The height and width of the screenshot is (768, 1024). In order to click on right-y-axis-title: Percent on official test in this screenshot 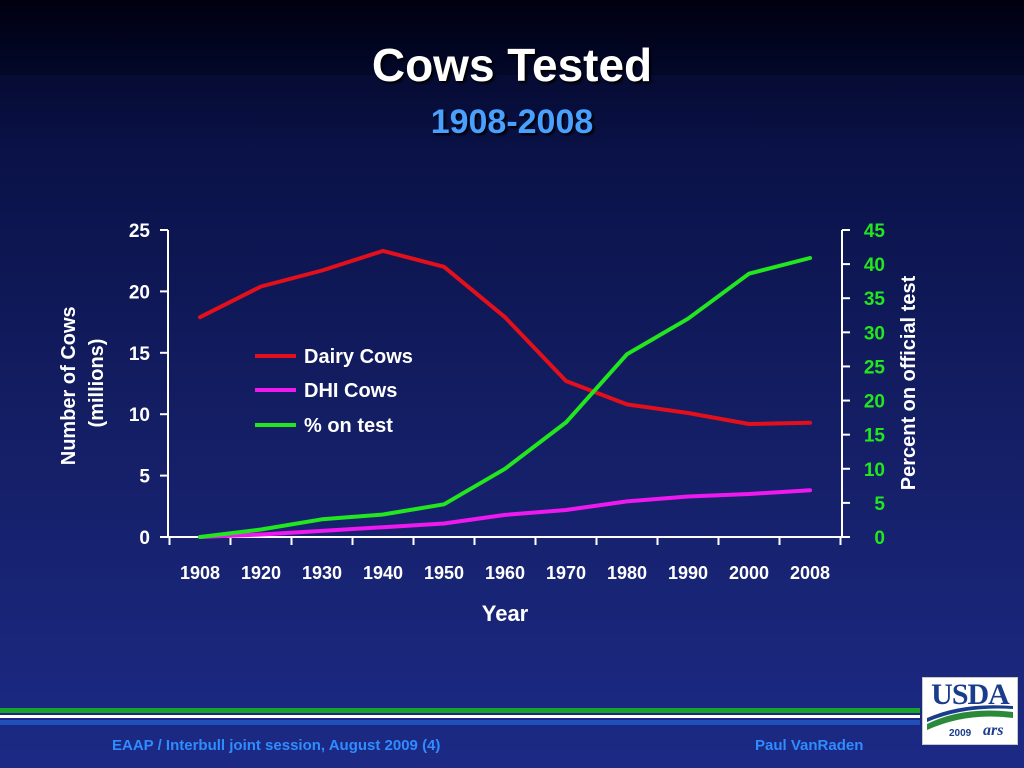, I will do `click(909, 382)`.